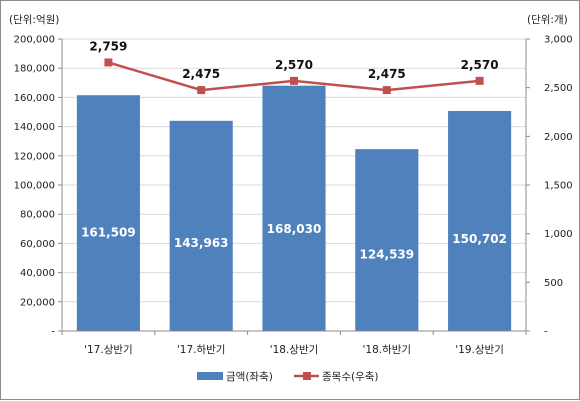  I want to click on right-axis-ticks: - 500 1,000 1,500 2,000 2,500 3,000, so click(549, 186).